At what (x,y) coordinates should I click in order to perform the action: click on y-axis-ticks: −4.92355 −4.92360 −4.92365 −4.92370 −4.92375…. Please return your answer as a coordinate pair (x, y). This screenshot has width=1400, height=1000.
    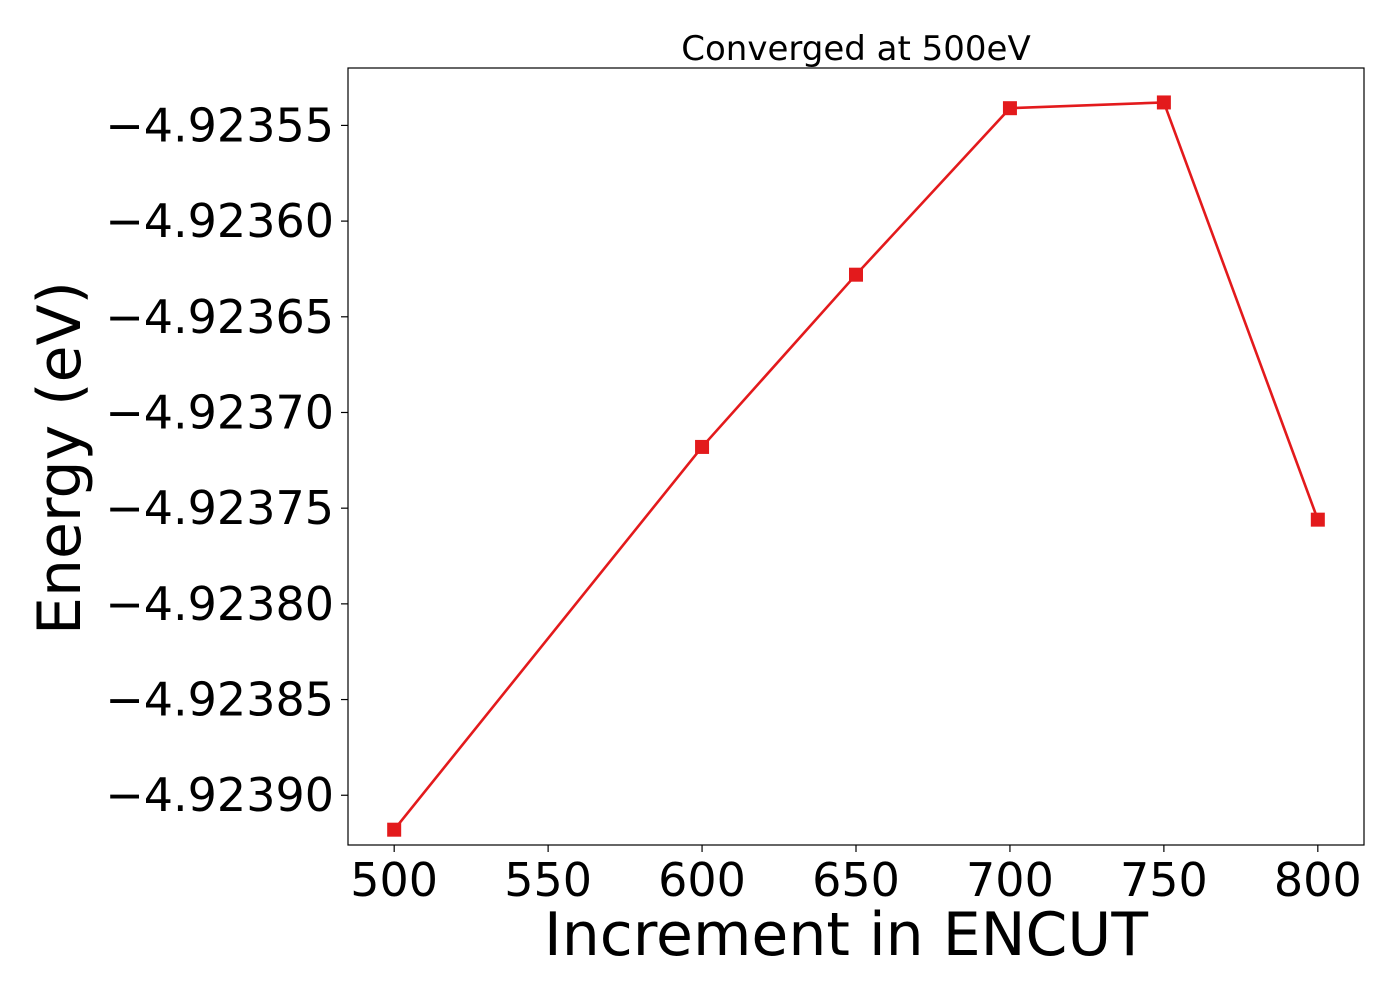
    Looking at the image, I should click on (226, 460).